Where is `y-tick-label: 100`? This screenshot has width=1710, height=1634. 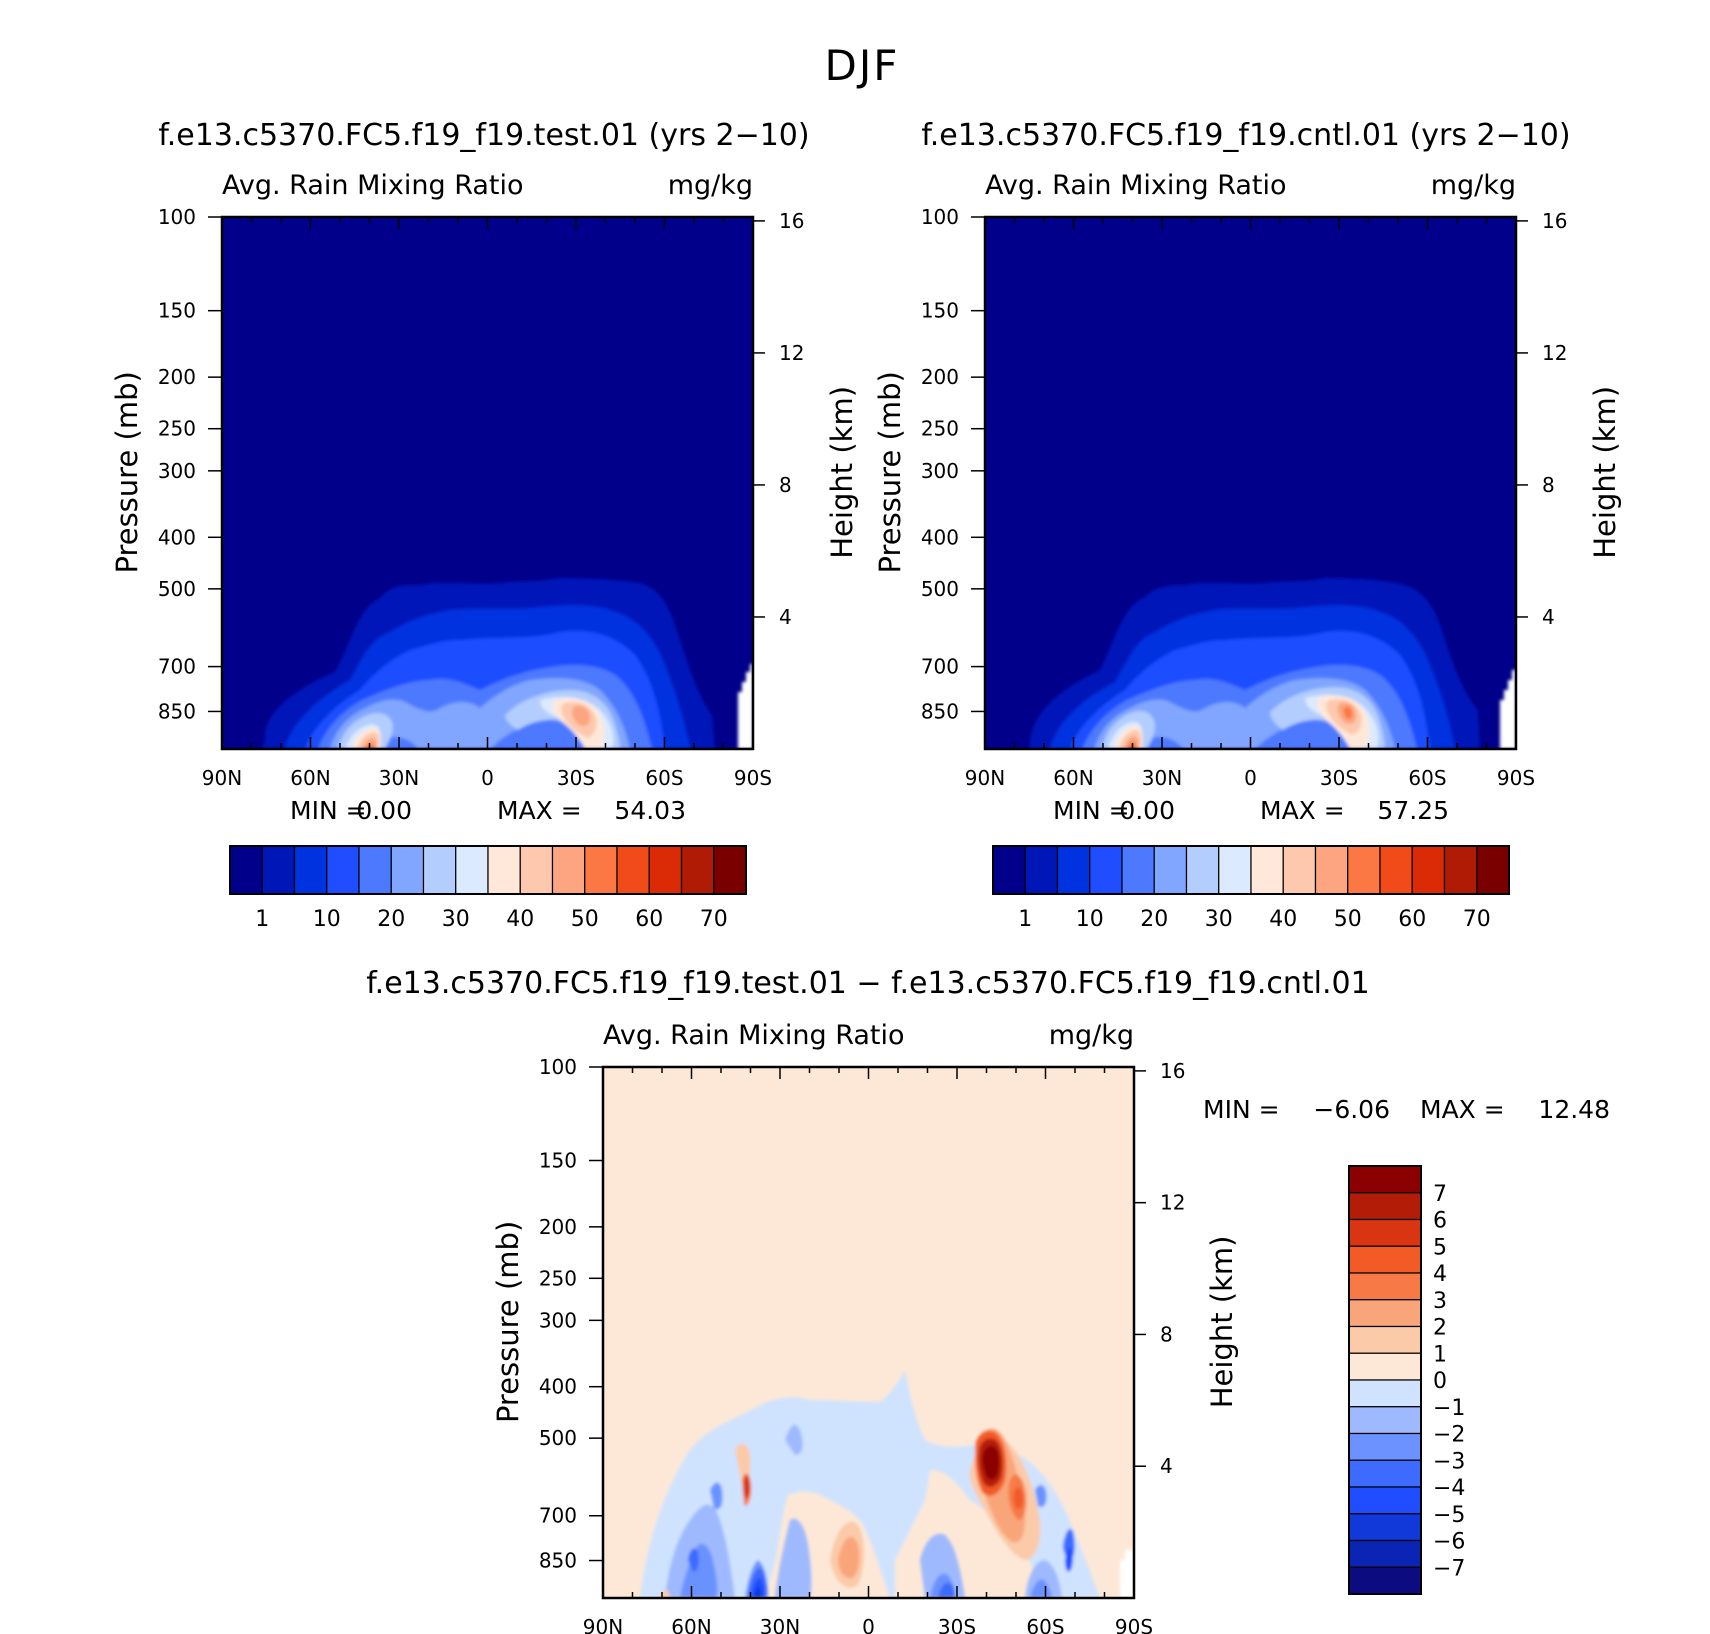
y-tick-label: 100 is located at coordinates (177, 217).